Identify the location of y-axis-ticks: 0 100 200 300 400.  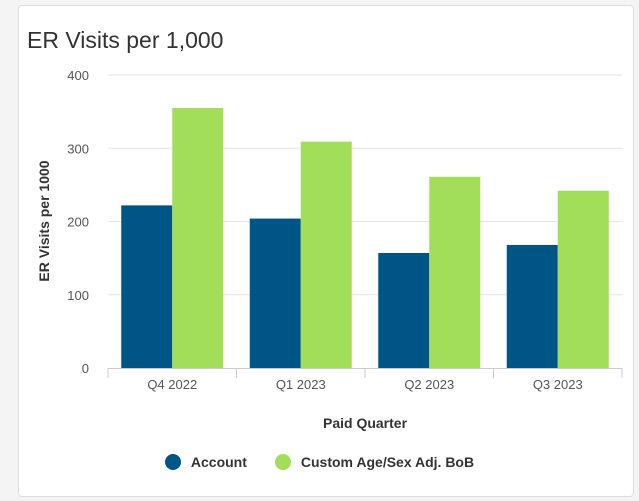
(78, 222).